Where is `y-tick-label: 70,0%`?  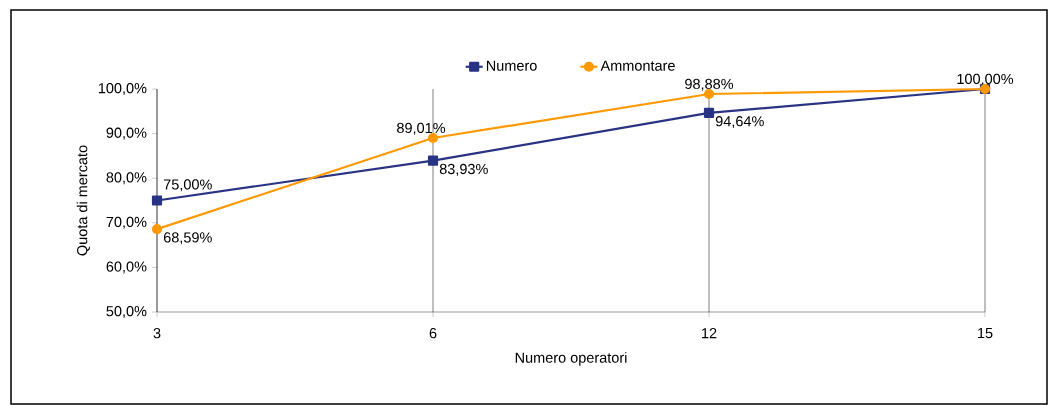
y-tick-label: 70,0% is located at coordinates (126, 222).